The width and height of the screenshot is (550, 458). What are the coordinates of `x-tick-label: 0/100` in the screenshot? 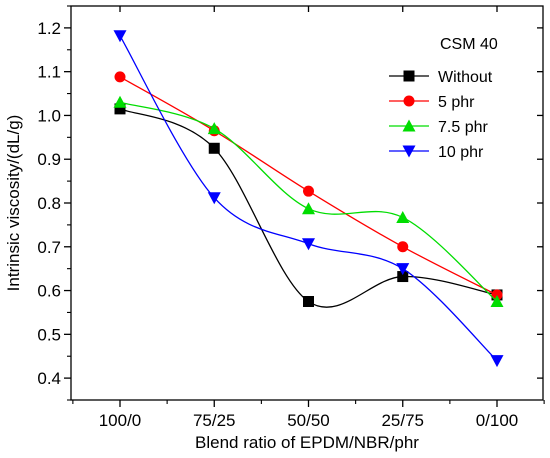 It's located at (497, 420).